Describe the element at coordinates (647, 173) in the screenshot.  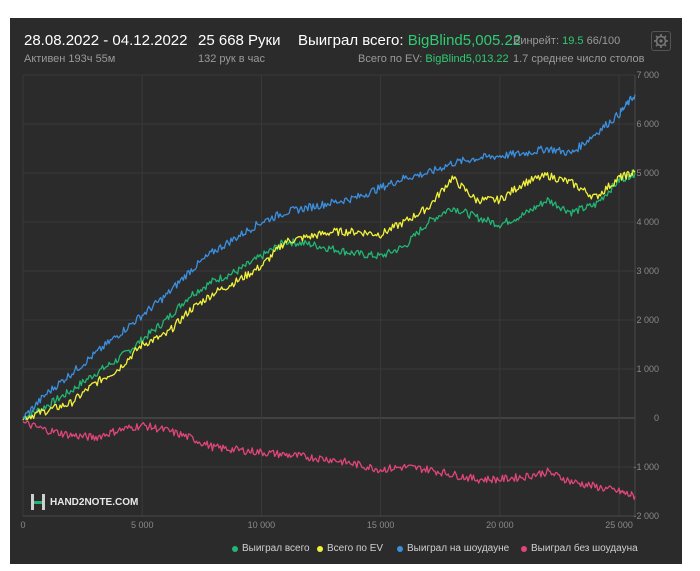
I see `y-tick-label: 5 000` at that location.